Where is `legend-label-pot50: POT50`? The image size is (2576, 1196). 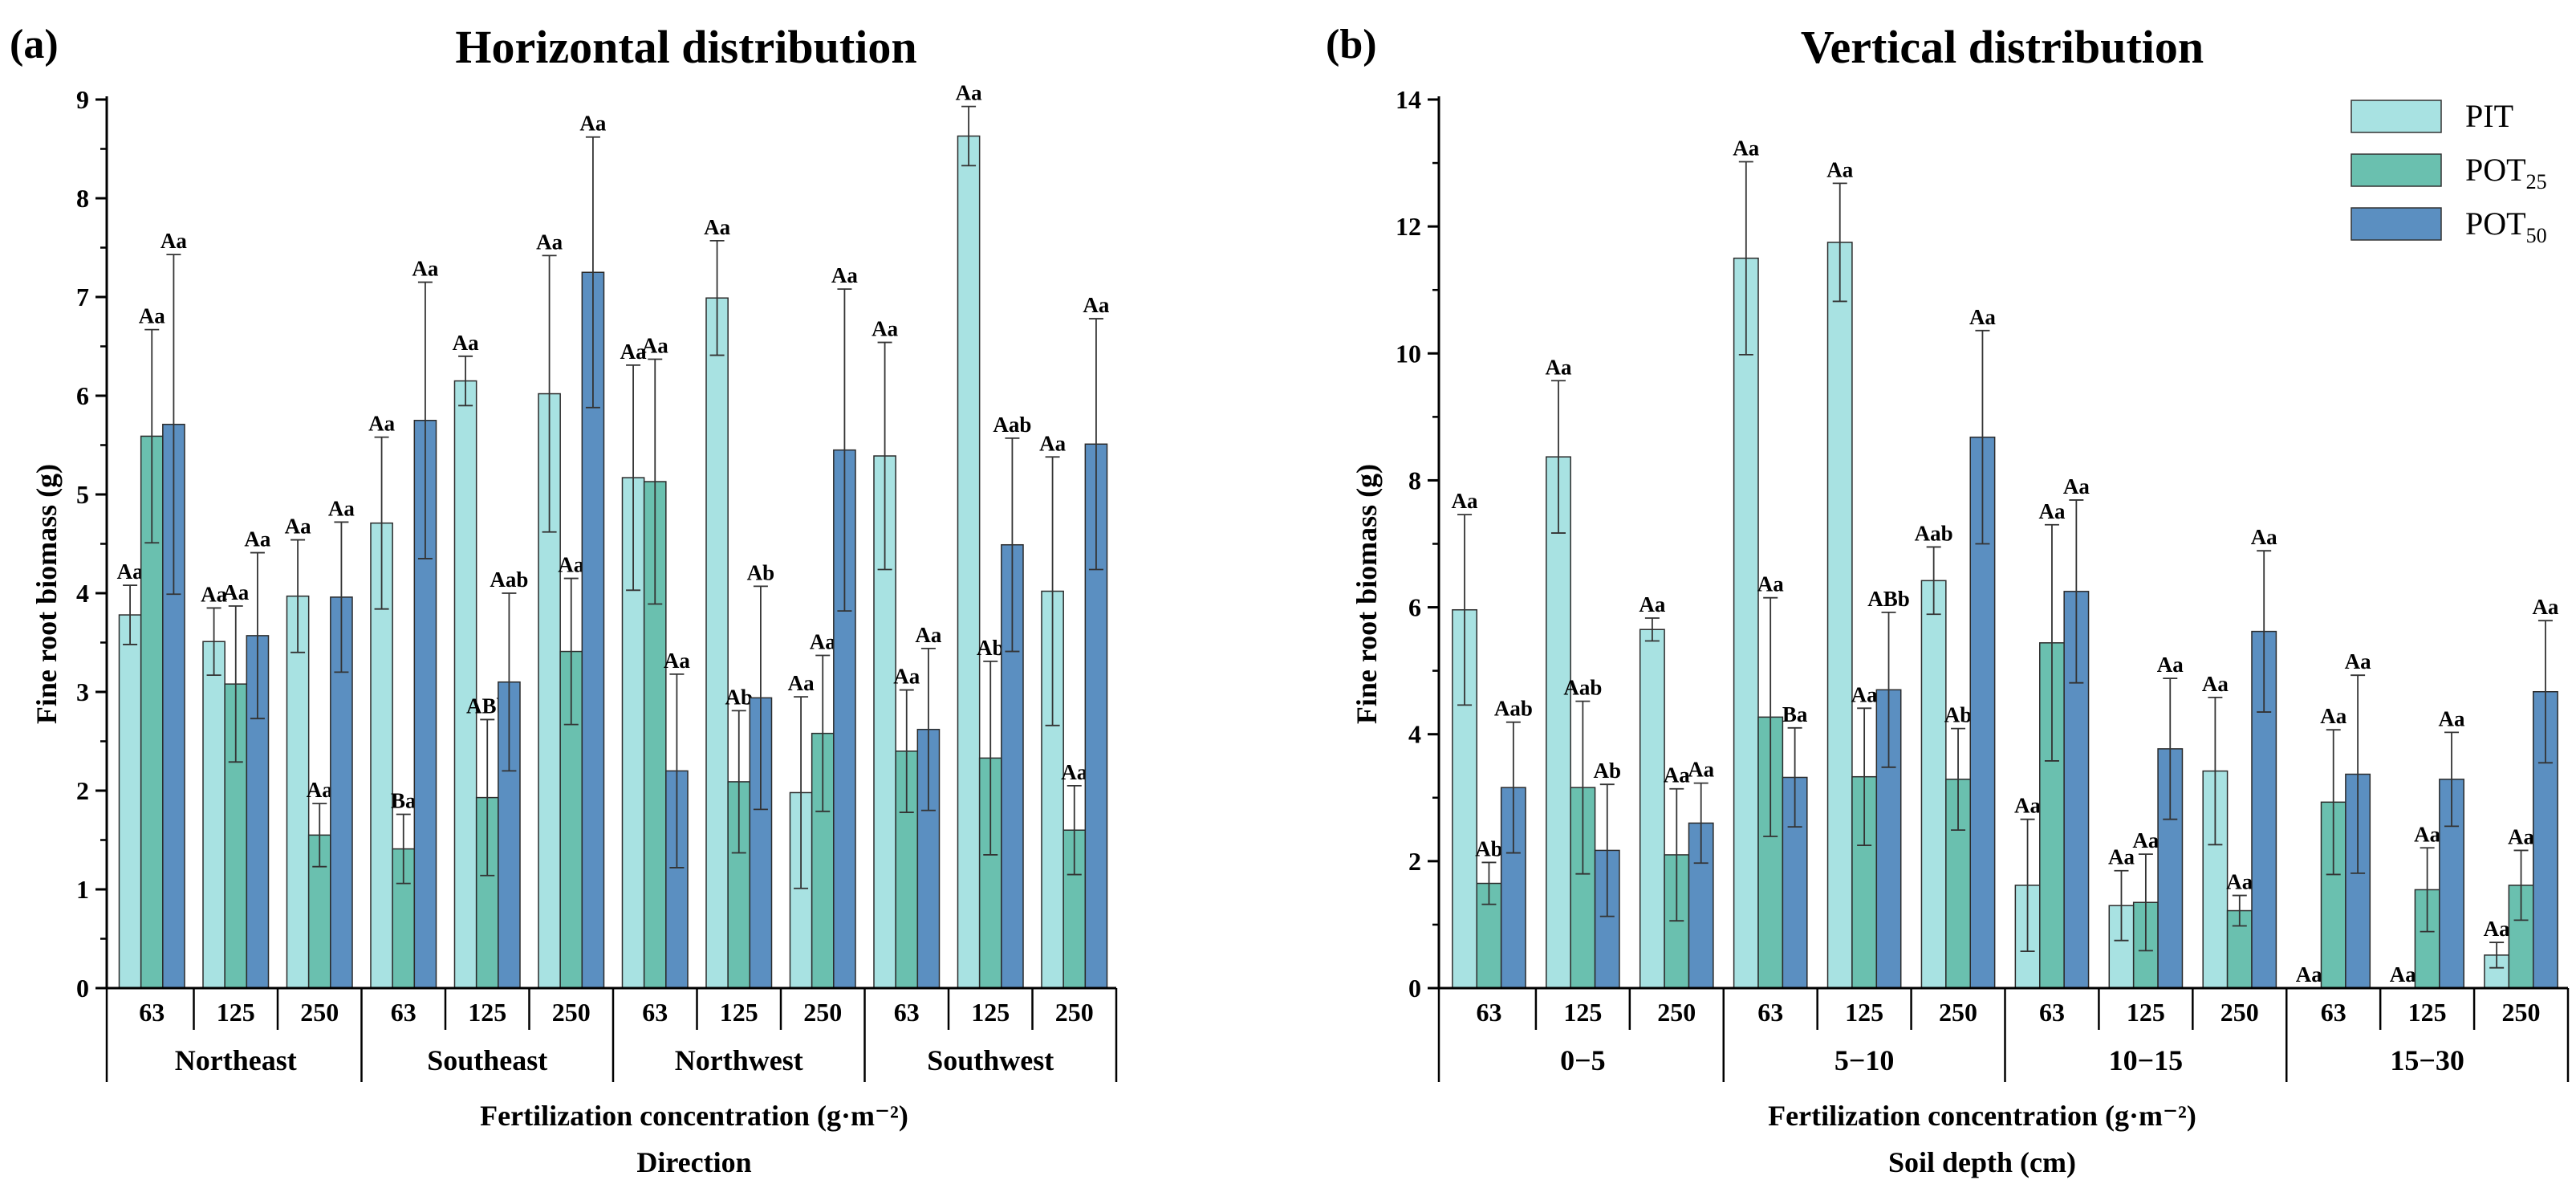
legend-label-pot50: POT50 is located at coordinates (2506, 226).